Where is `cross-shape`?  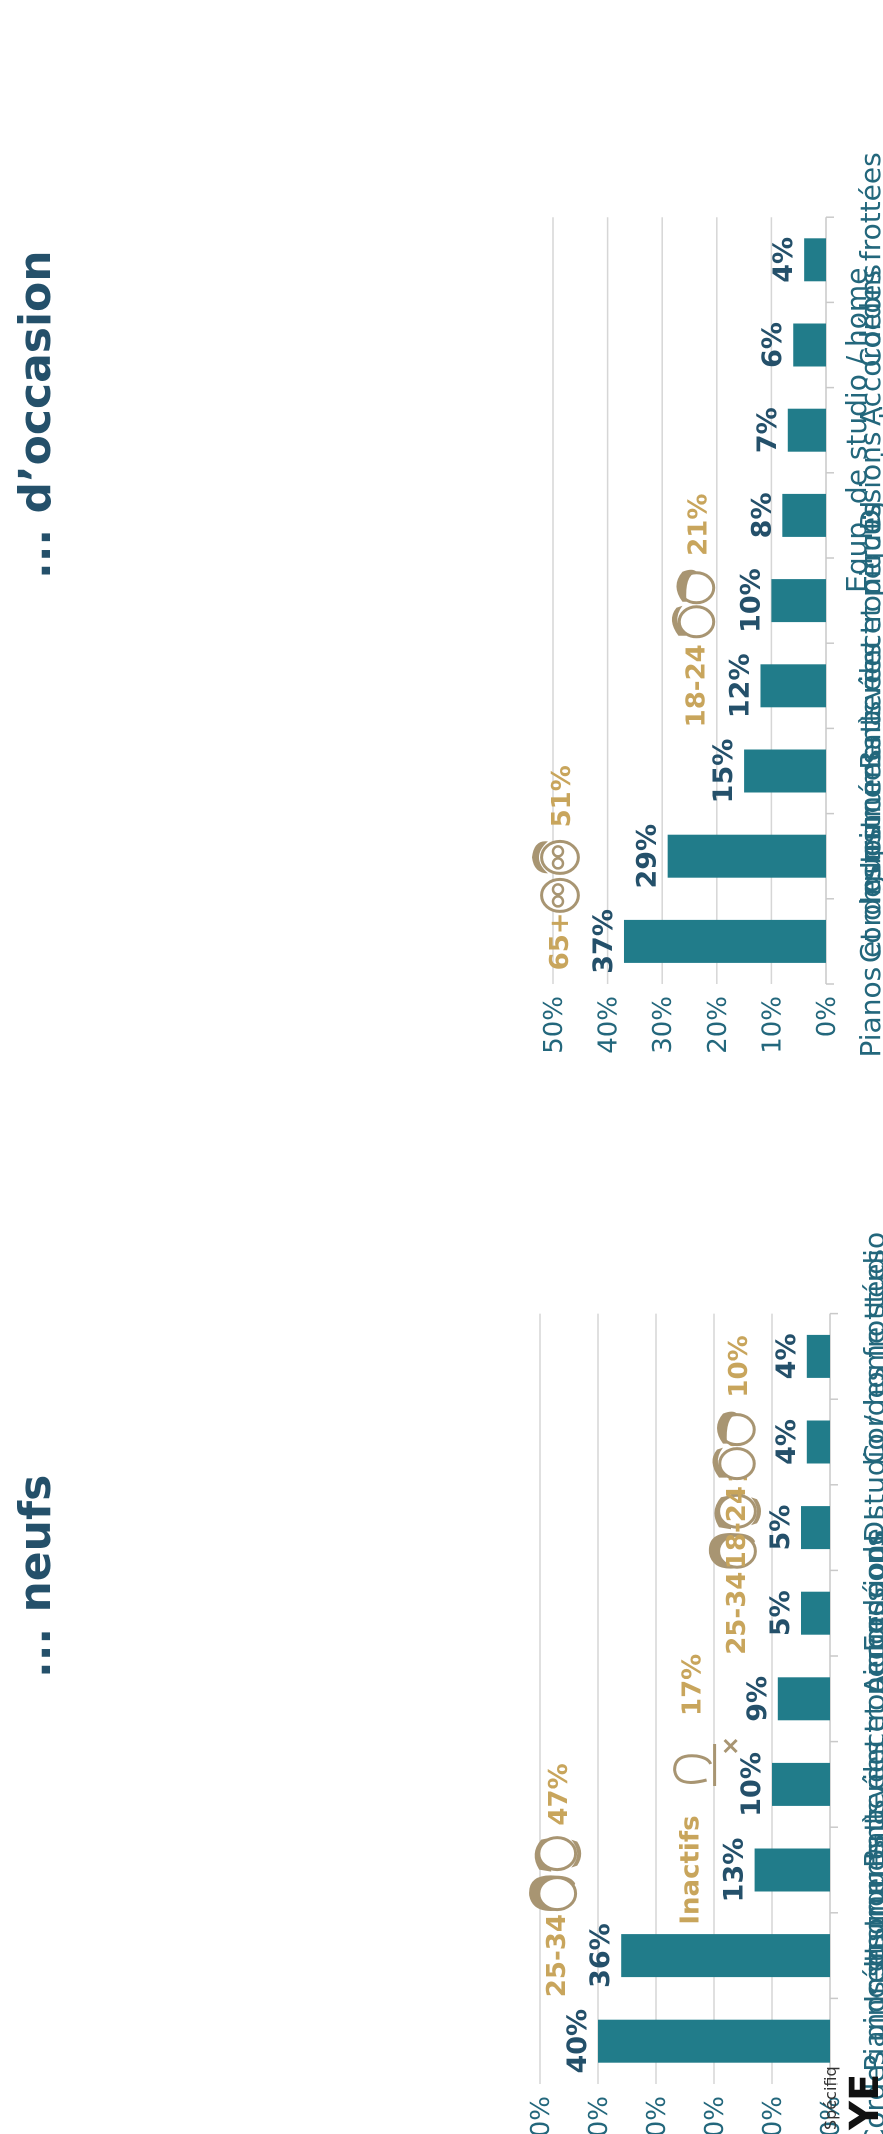 cross-shape is located at coordinates (730, 1746).